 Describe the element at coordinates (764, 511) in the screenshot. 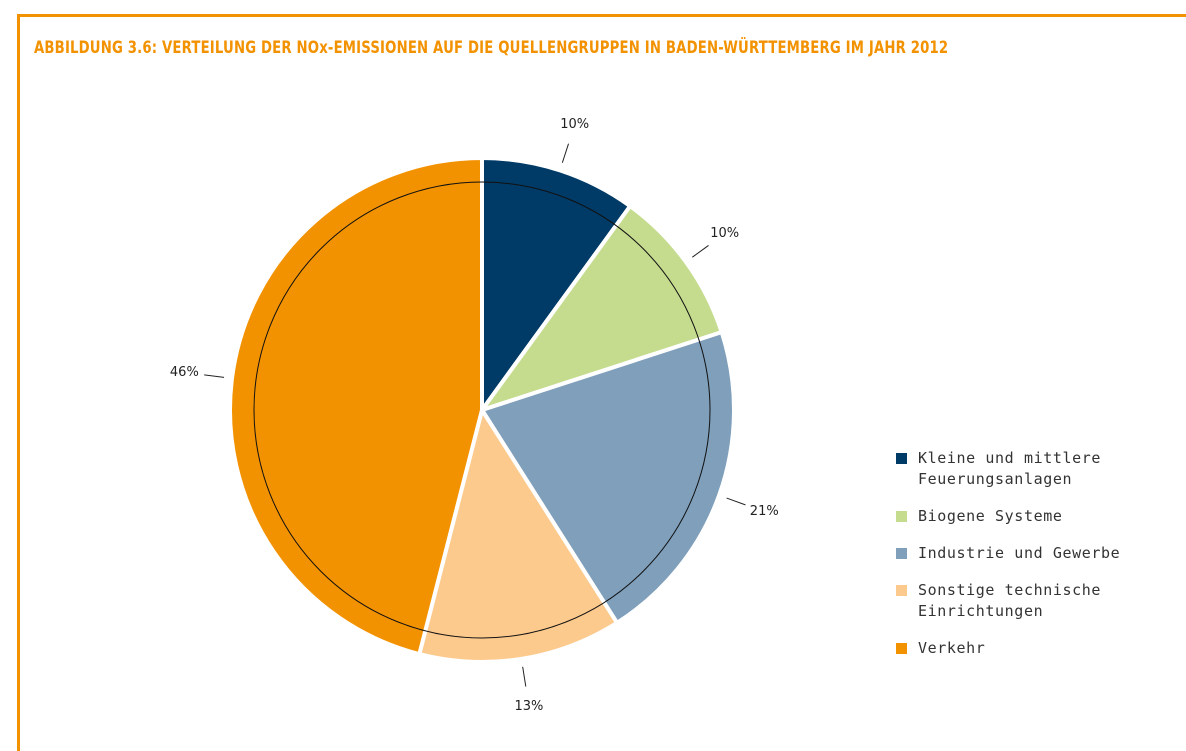

I see `data-label: 21%` at that location.